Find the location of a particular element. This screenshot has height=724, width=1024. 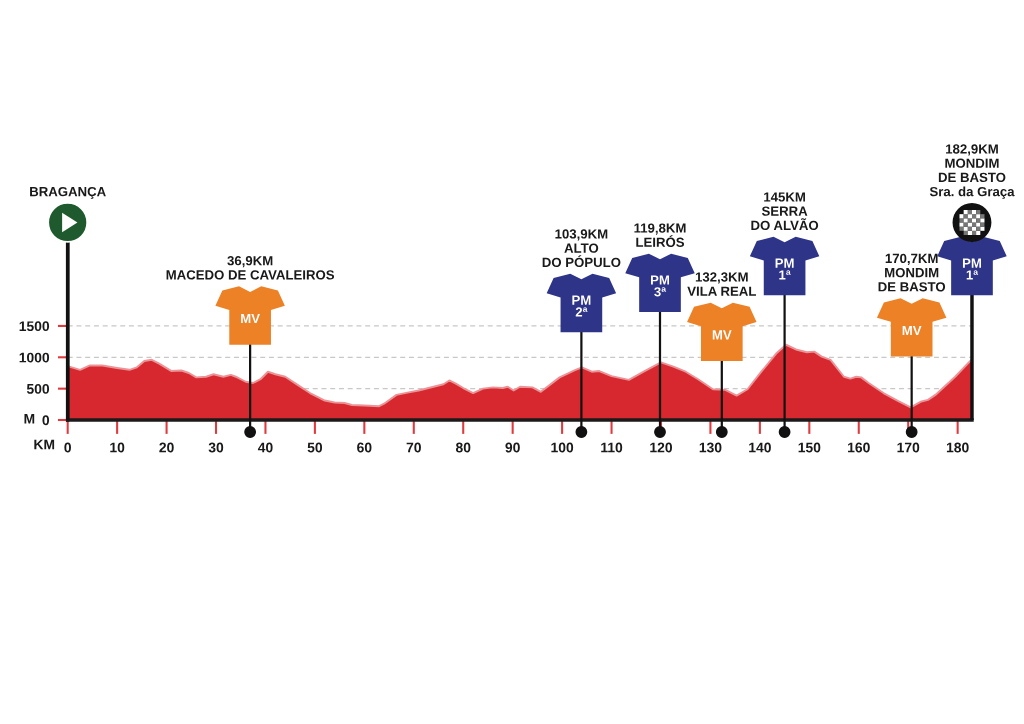

ref-line-label: 145KM SERRA DO ALVÃO is located at coordinates (785, 211).